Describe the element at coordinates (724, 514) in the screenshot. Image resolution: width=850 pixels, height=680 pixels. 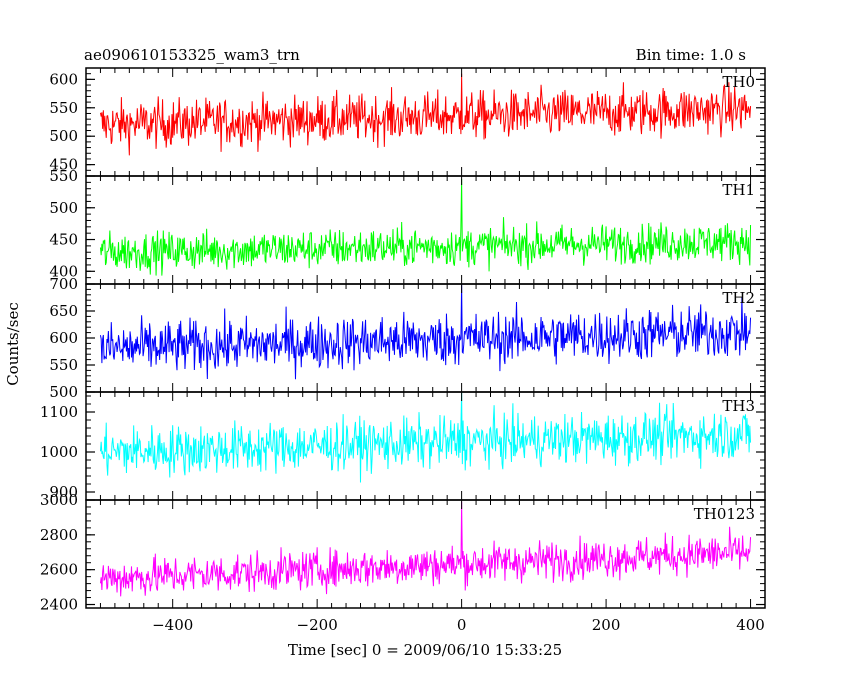
I see `panel-label: TH0123` at that location.